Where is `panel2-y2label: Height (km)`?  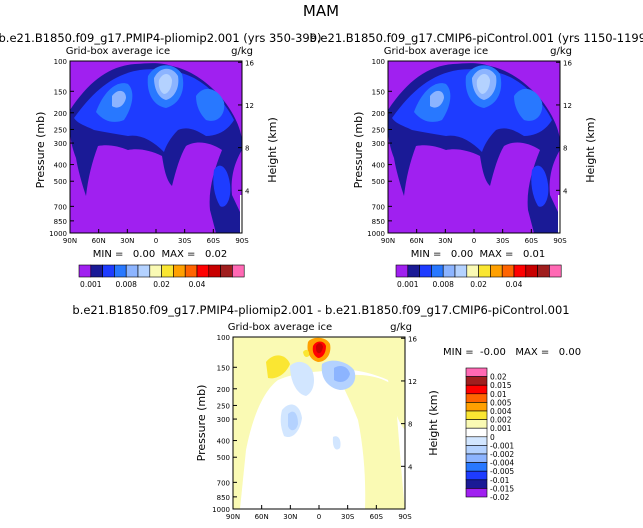 panel2-y2label: Height (km) is located at coordinates (590, 150).